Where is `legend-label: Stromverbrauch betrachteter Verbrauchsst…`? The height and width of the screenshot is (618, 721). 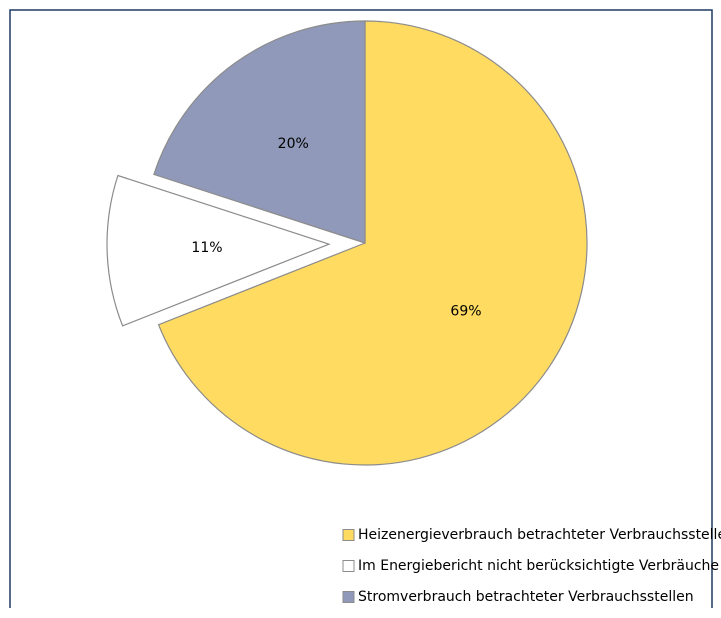 legend-label: Stromverbrauch betrachteter Verbrauchsst… is located at coordinates (526, 597).